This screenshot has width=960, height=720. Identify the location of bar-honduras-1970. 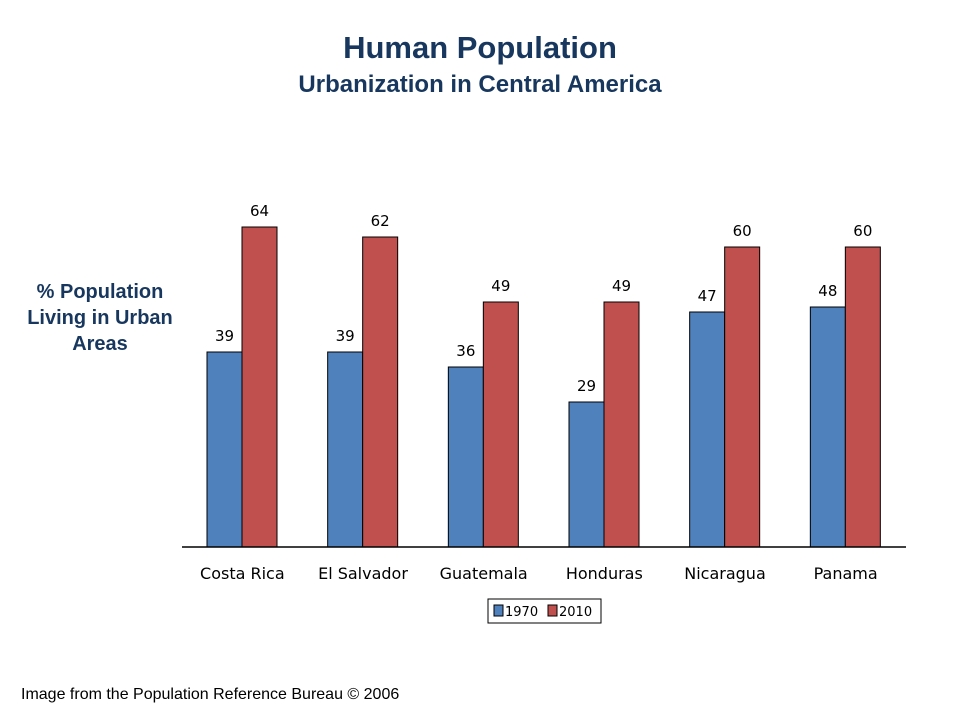
(586, 474).